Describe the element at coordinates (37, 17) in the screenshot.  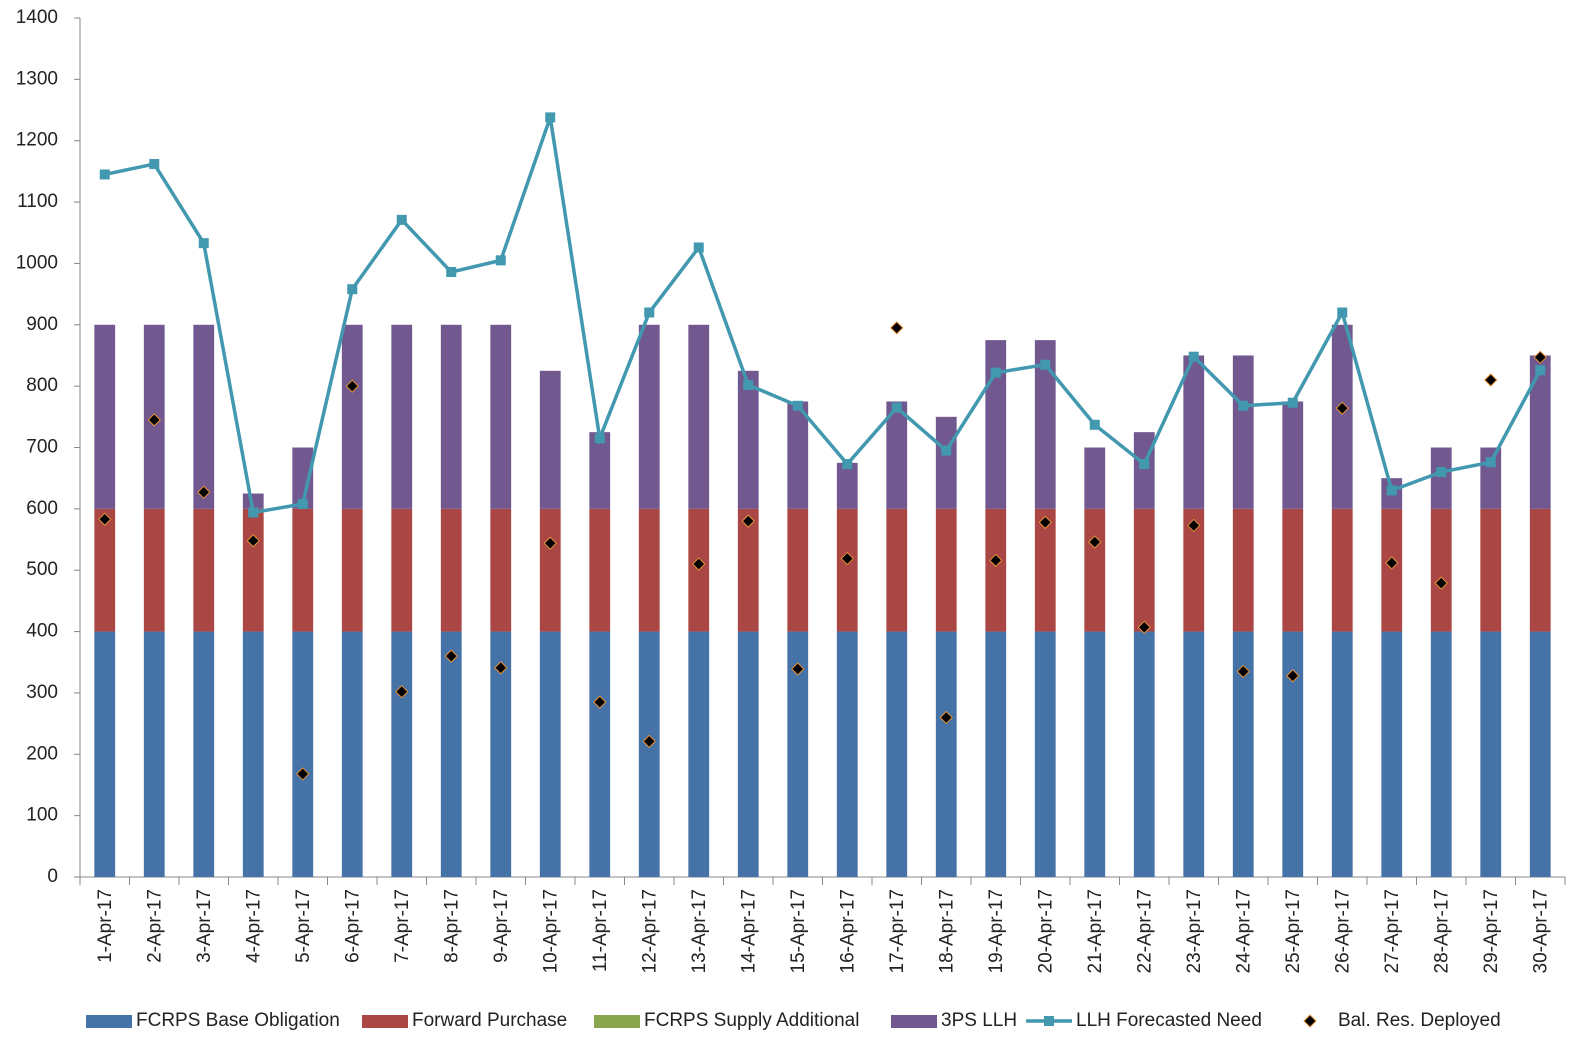
I see `y-tick-label: 1400` at that location.